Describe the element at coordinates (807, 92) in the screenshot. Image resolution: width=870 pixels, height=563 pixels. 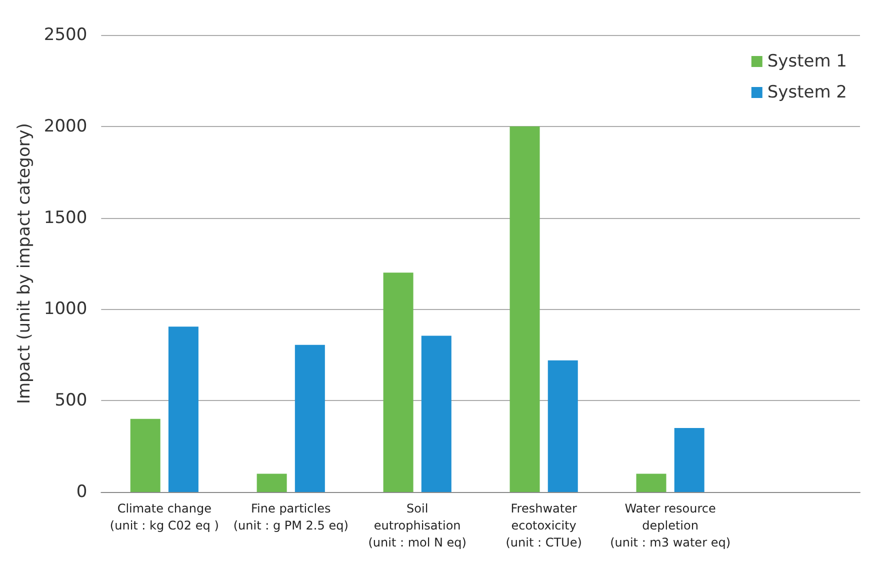
I see `legend-label: System 2` at that location.